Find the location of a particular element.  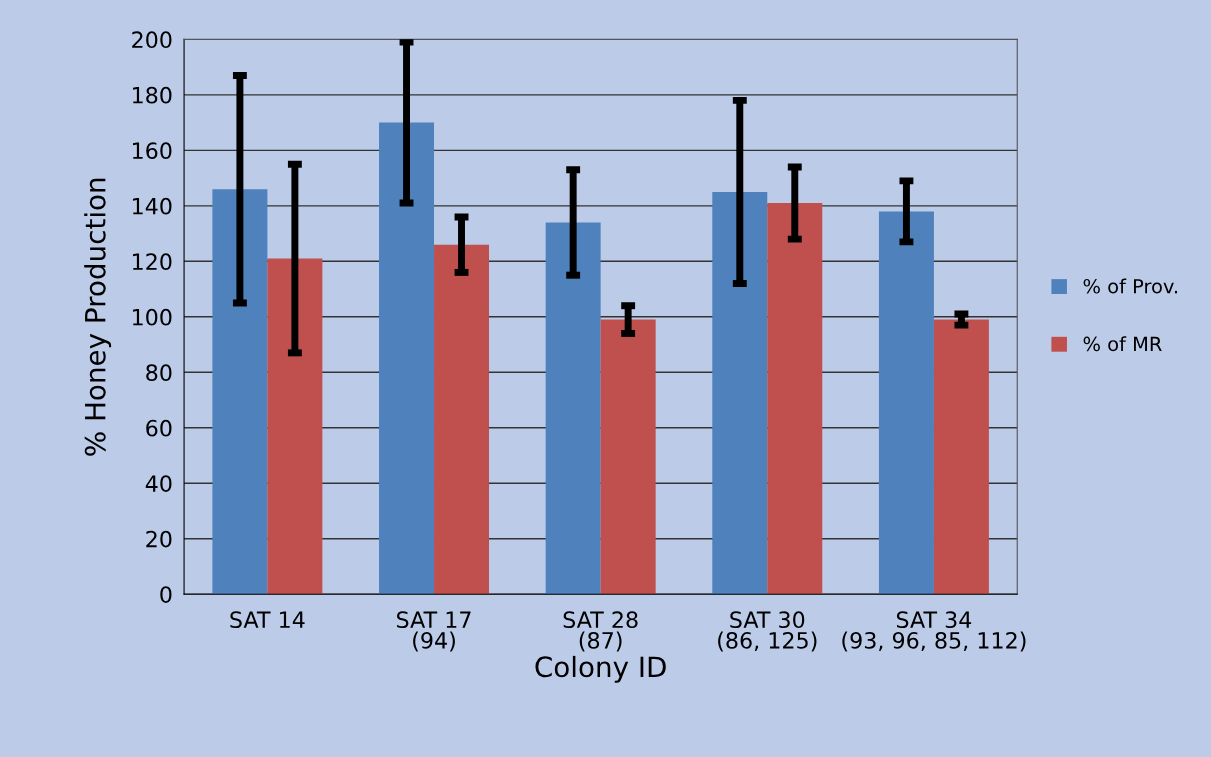

y-tick-label: 0 is located at coordinates (166, 594).